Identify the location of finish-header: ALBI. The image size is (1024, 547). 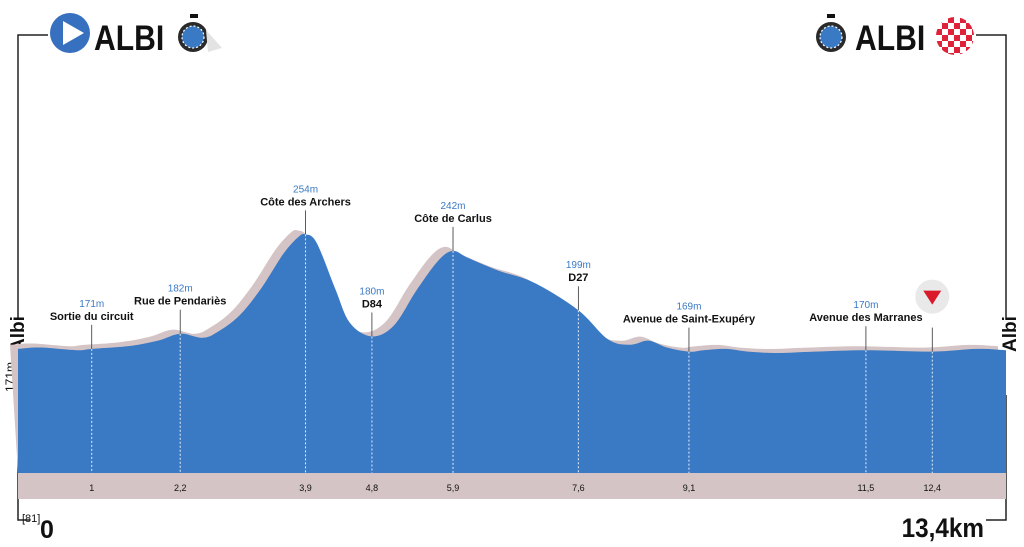
(895, 36).